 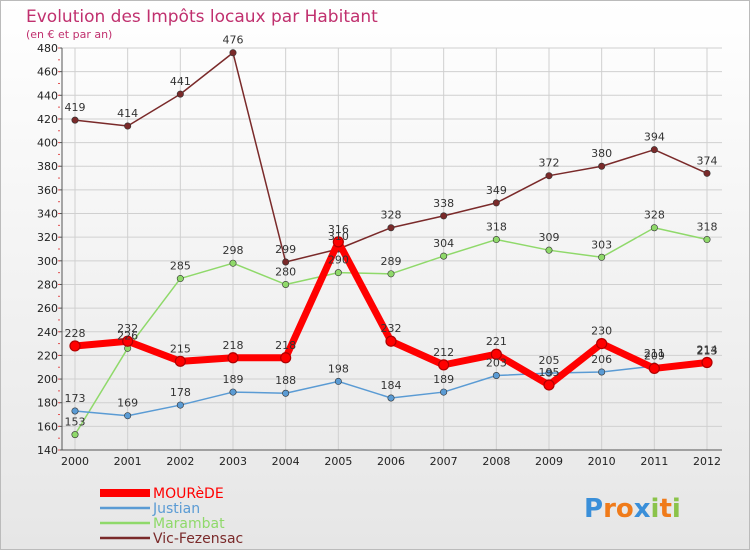 What do you see at coordinates (654, 150) in the screenshot?
I see `data-point-vic-fezensac-2011` at bounding box center [654, 150].